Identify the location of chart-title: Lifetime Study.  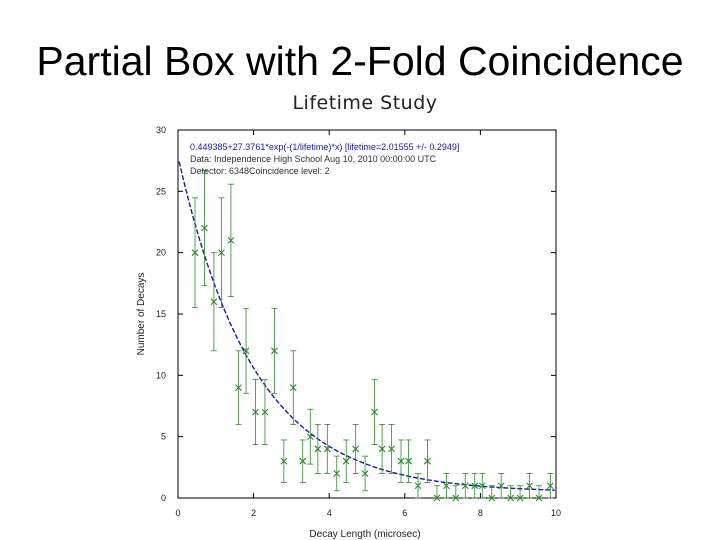
(365, 103).